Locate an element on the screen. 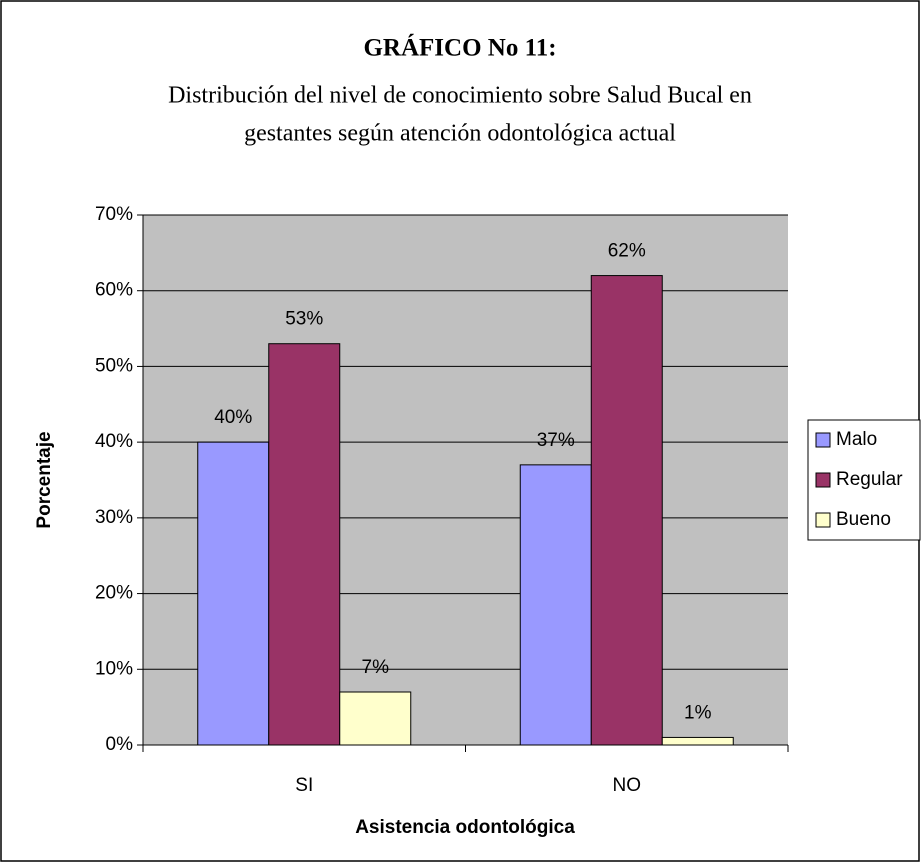 The image size is (921, 863). legend-label: Regular is located at coordinates (869, 479).